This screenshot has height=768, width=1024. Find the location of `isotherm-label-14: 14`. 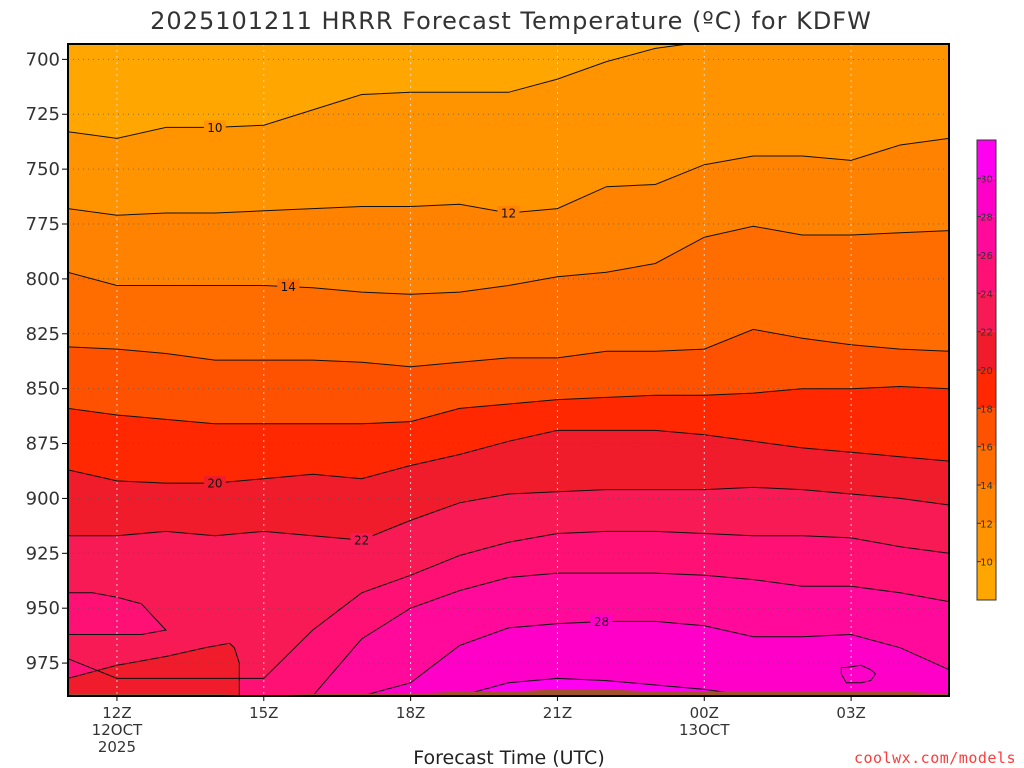

isotherm-label-14: 14 is located at coordinates (288, 287).